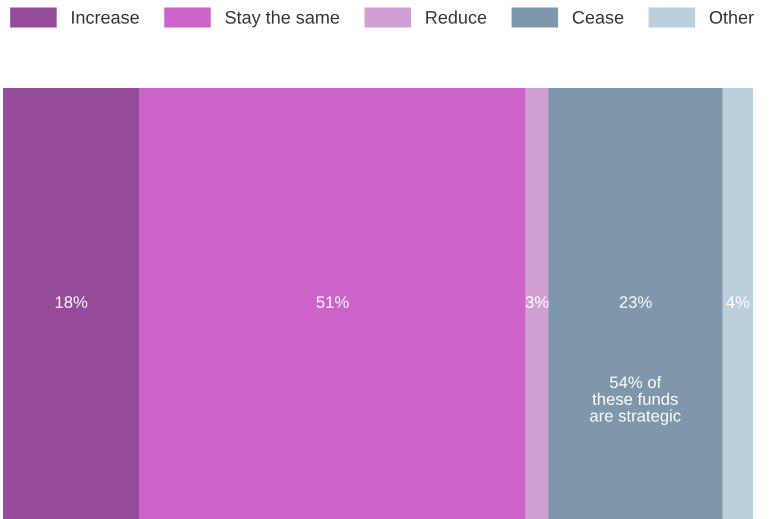 The height and width of the screenshot is (519, 772). What do you see at coordinates (738, 302) in the screenshot?
I see `data-label: 4%` at bounding box center [738, 302].